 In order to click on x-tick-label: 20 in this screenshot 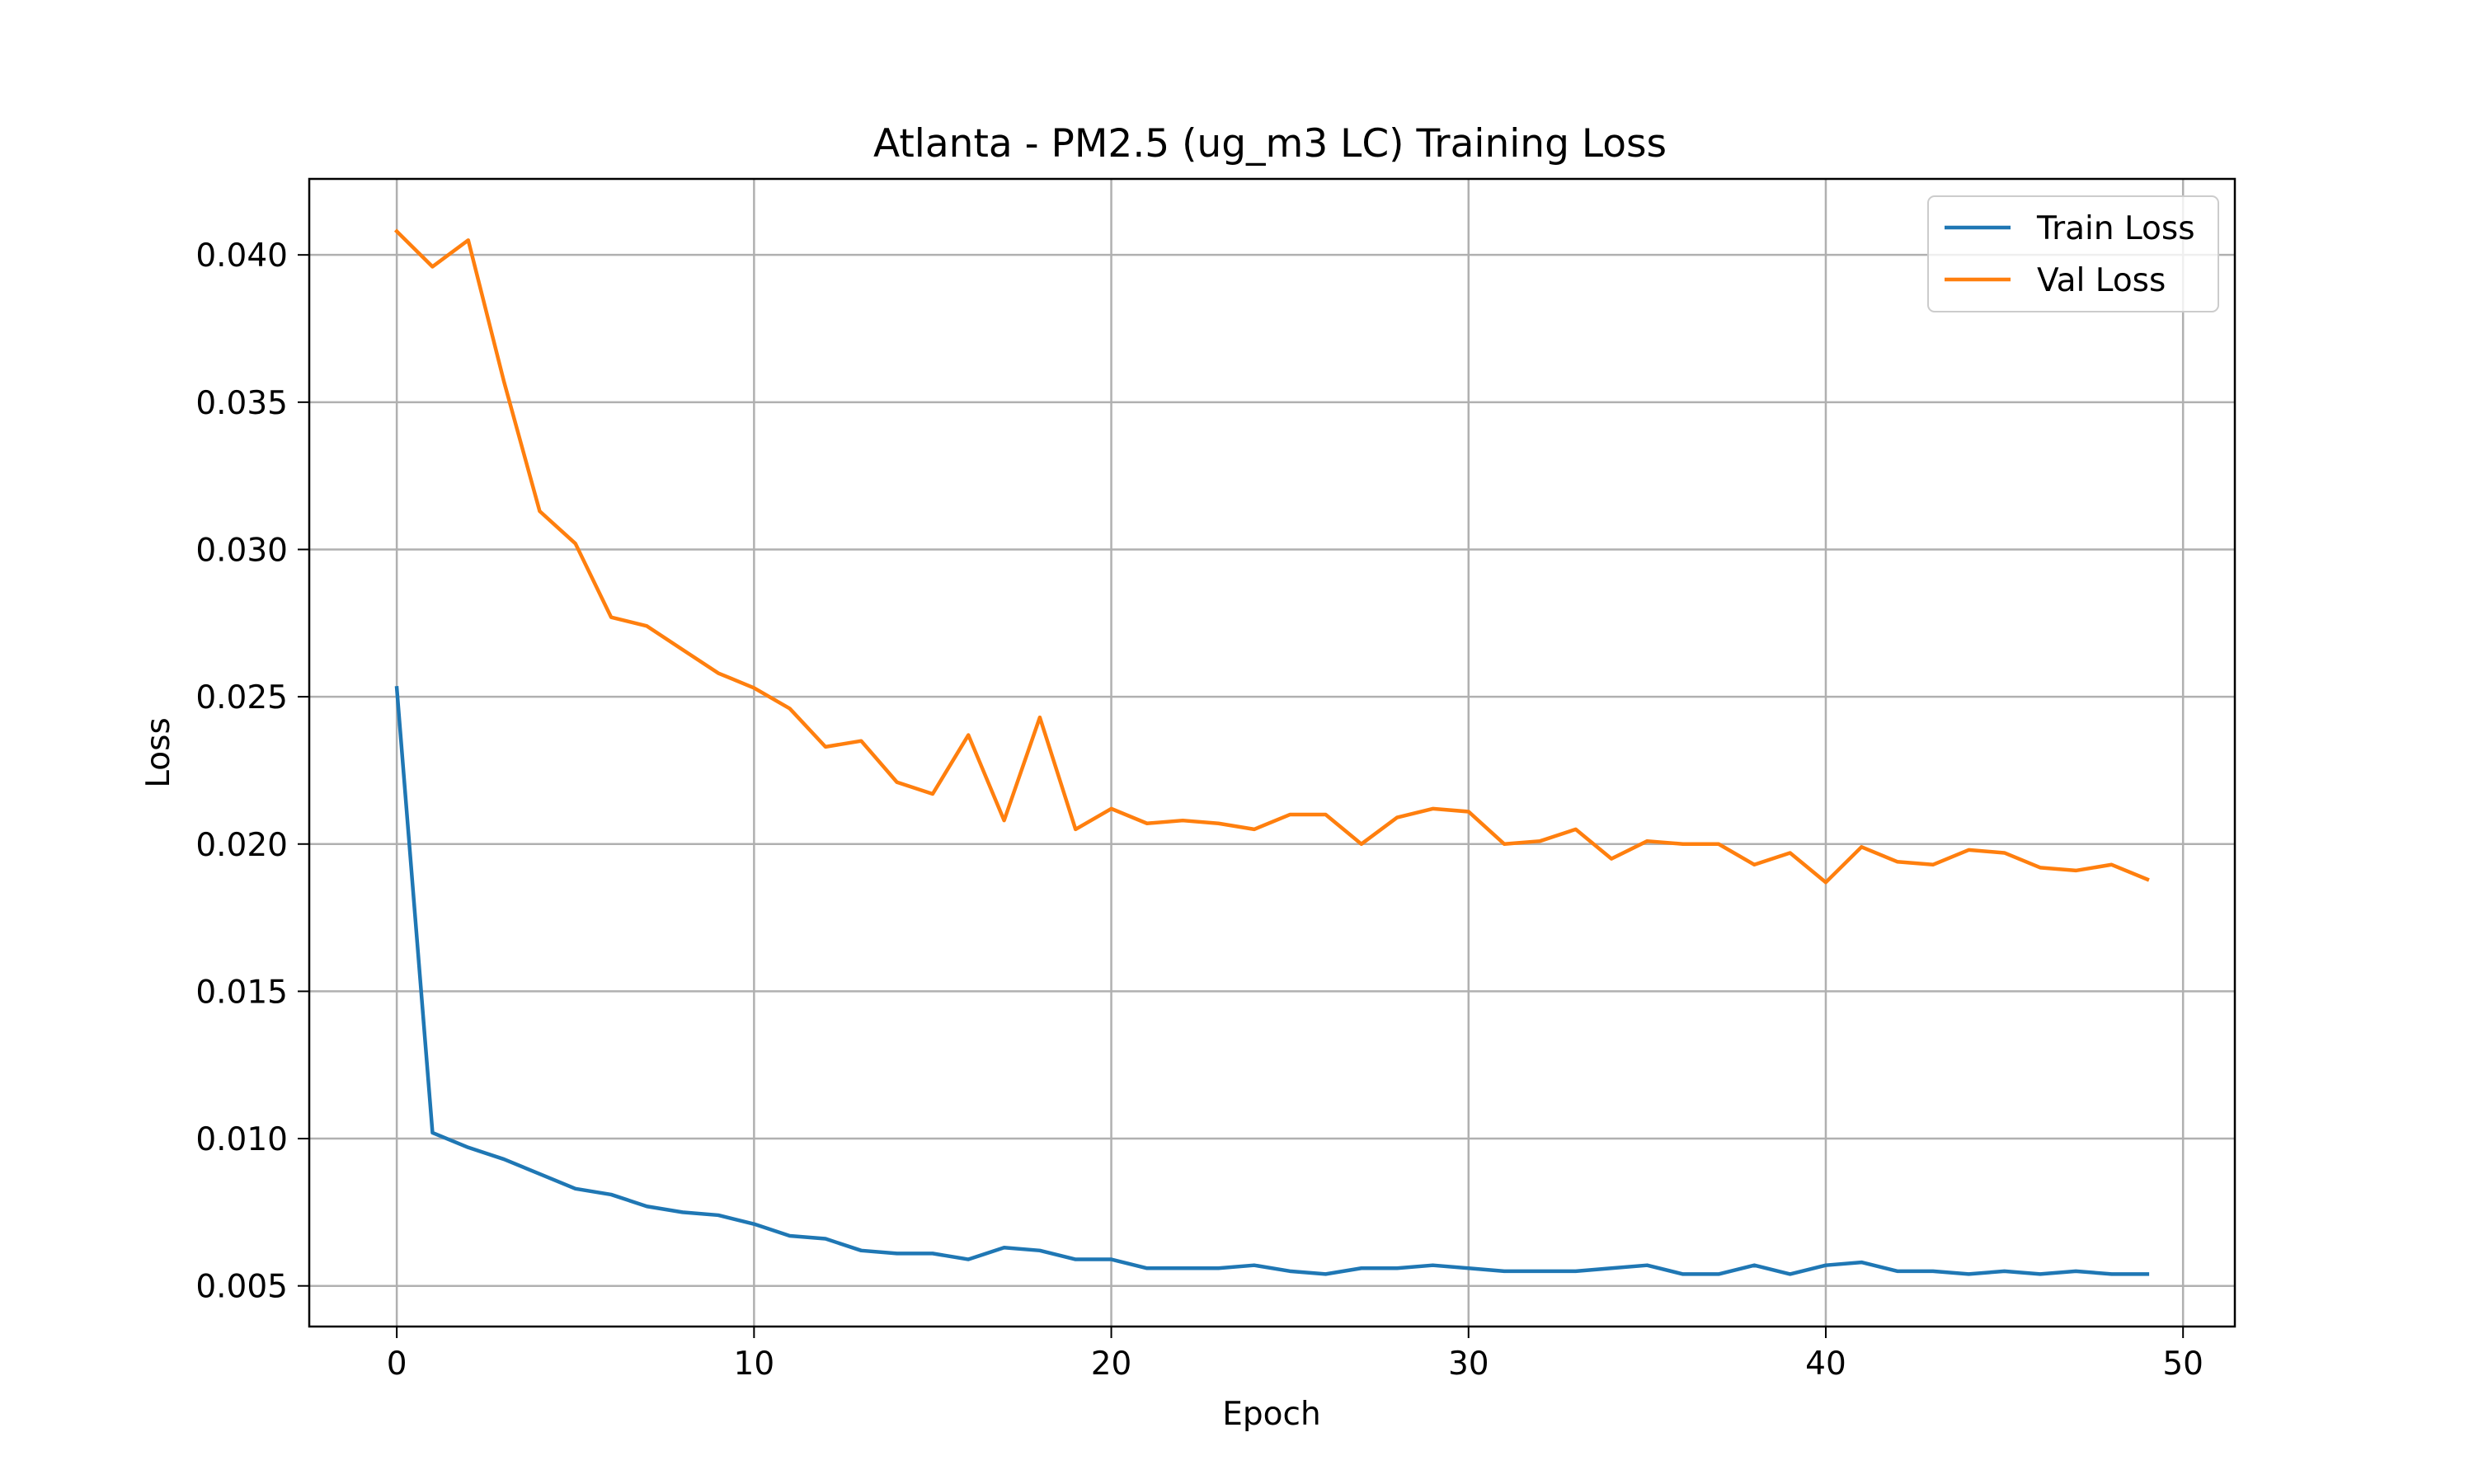, I will do `click(1111, 1364)`.